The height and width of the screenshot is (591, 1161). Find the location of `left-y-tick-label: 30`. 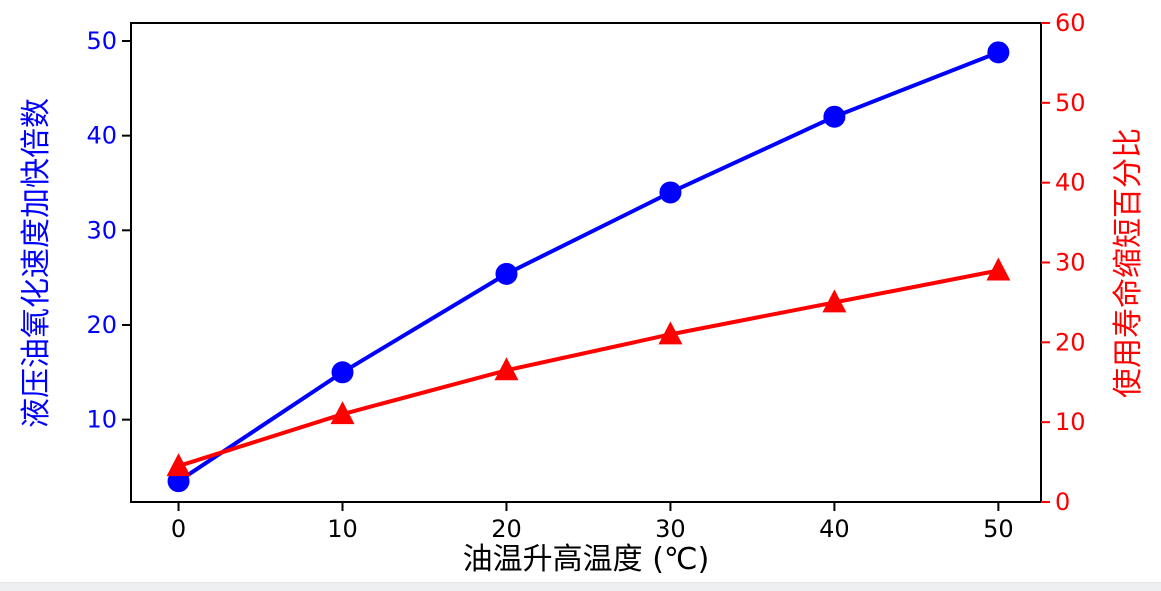

left-y-tick-label: 30 is located at coordinates (101, 230).